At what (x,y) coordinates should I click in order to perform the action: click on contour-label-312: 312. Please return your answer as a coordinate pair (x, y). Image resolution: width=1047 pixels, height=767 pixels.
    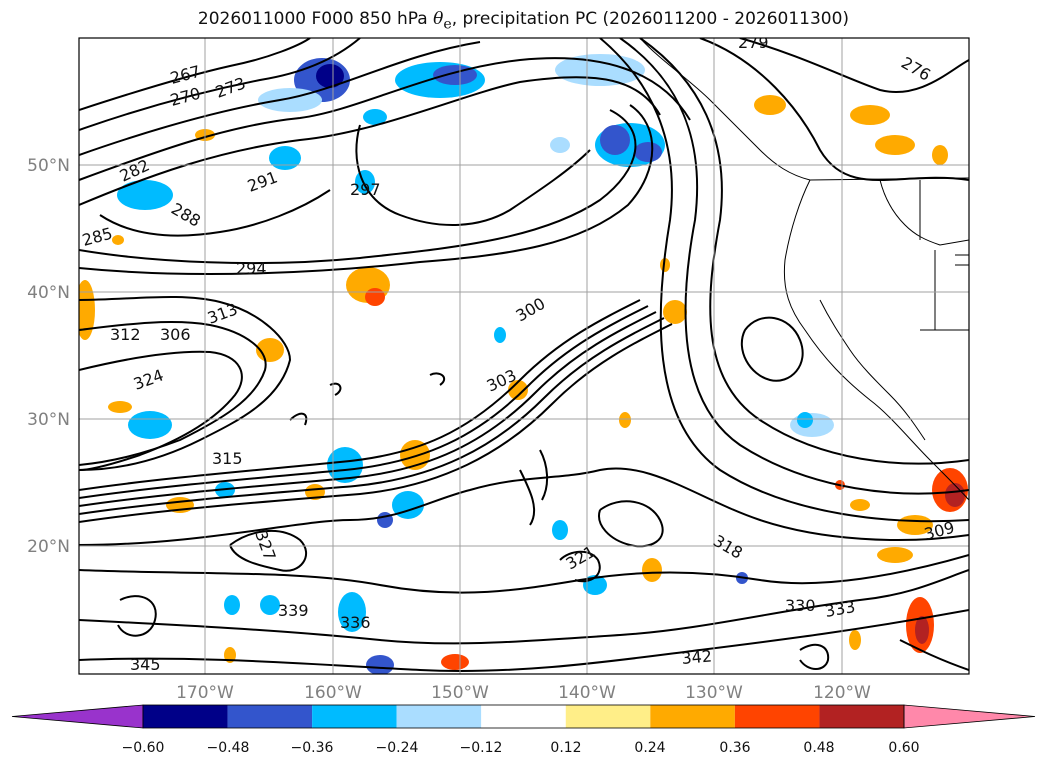
    Looking at the image, I should click on (125, 334).